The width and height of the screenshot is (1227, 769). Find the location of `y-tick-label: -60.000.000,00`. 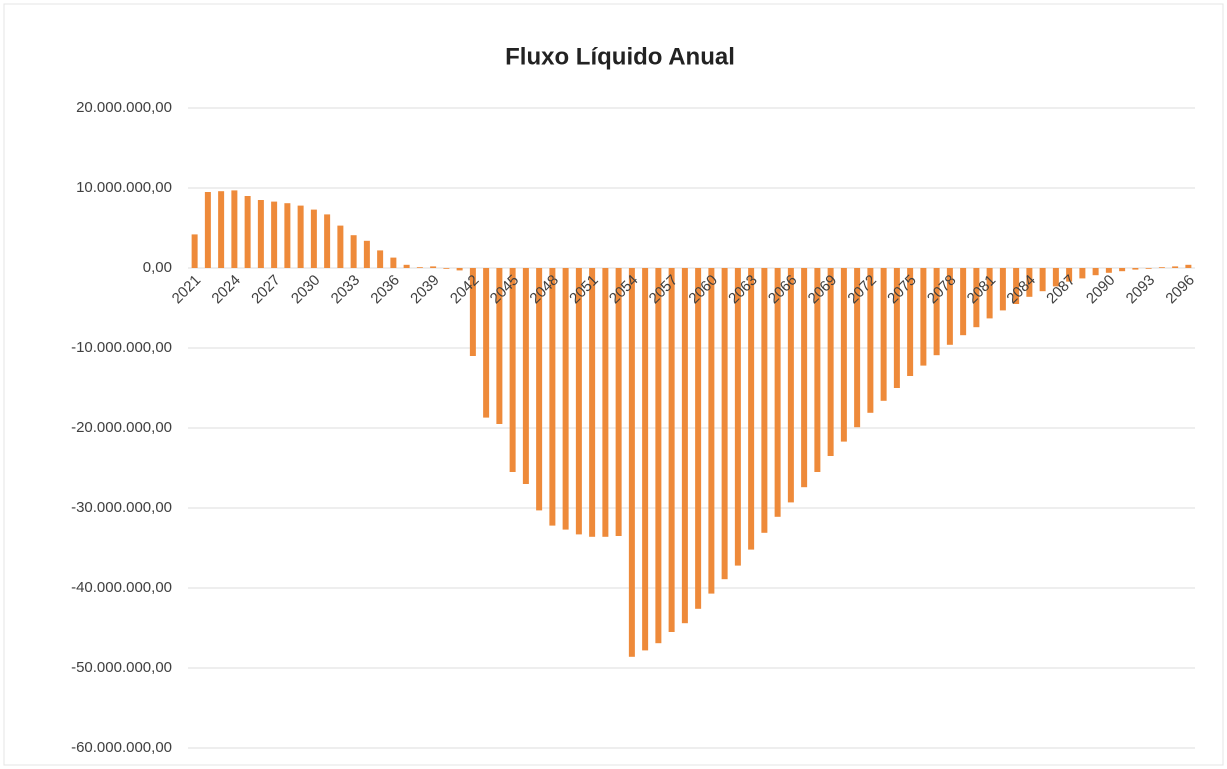

y-tick-label: -60.000.000,00 is located at coordinates (121, 747).